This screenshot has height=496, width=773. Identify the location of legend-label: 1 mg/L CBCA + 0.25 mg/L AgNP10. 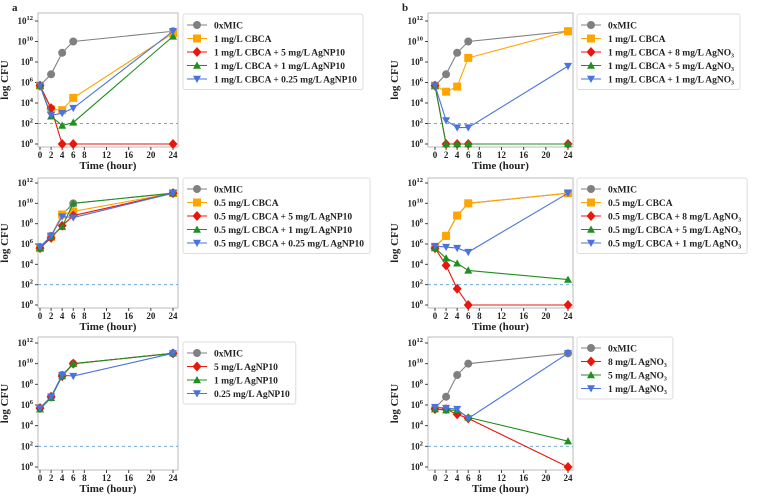
(285, 81).